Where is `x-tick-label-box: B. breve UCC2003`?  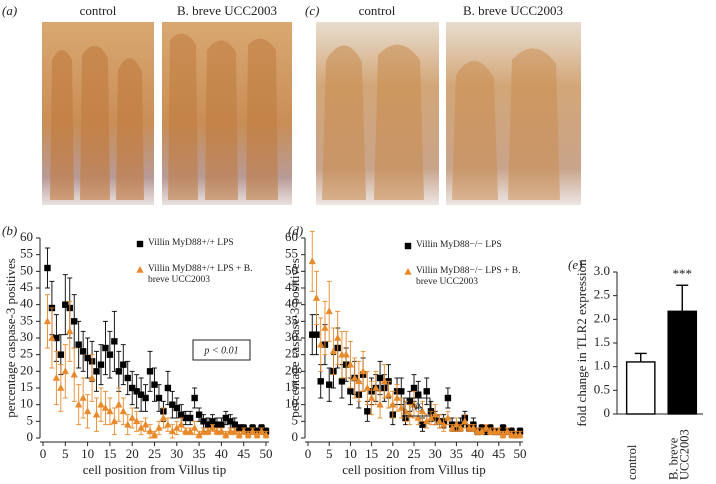
x-tick-label-box: B. breve UCC2003 is located at coordinates (680, 454).